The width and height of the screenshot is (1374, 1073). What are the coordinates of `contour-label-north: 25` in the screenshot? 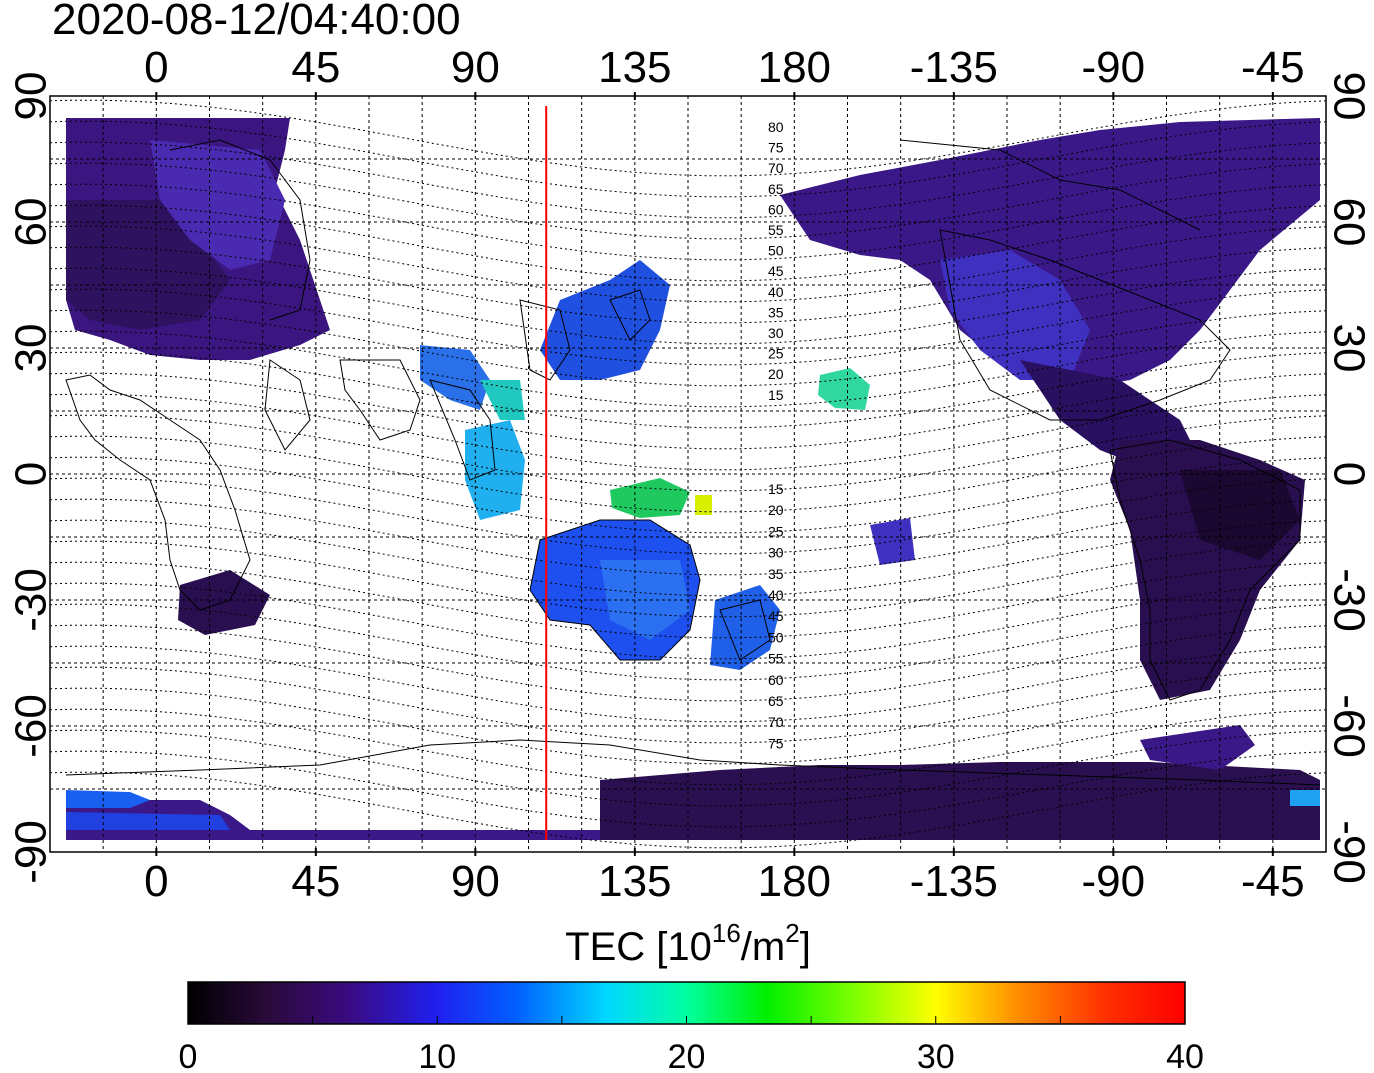 It's located at (776, 354).